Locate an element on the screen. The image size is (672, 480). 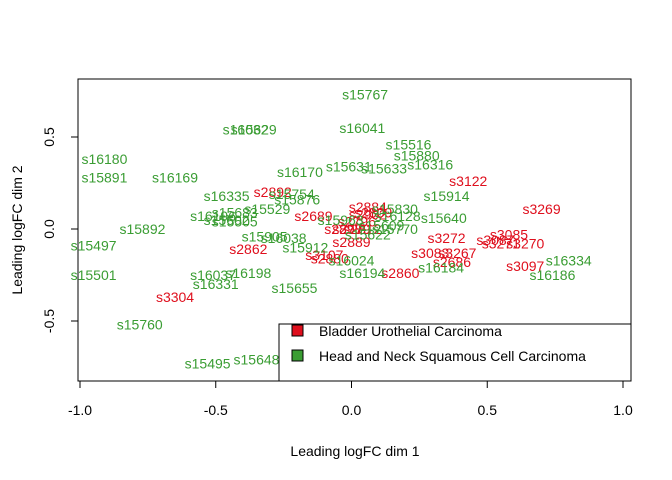
data-point-label: s15640 is located at coordinates (444, 218).